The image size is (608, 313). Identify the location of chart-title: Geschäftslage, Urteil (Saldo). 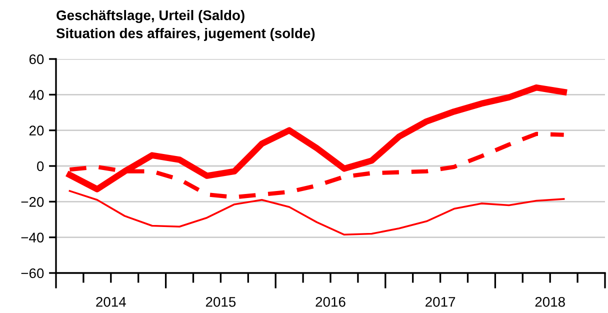
(150, 17).